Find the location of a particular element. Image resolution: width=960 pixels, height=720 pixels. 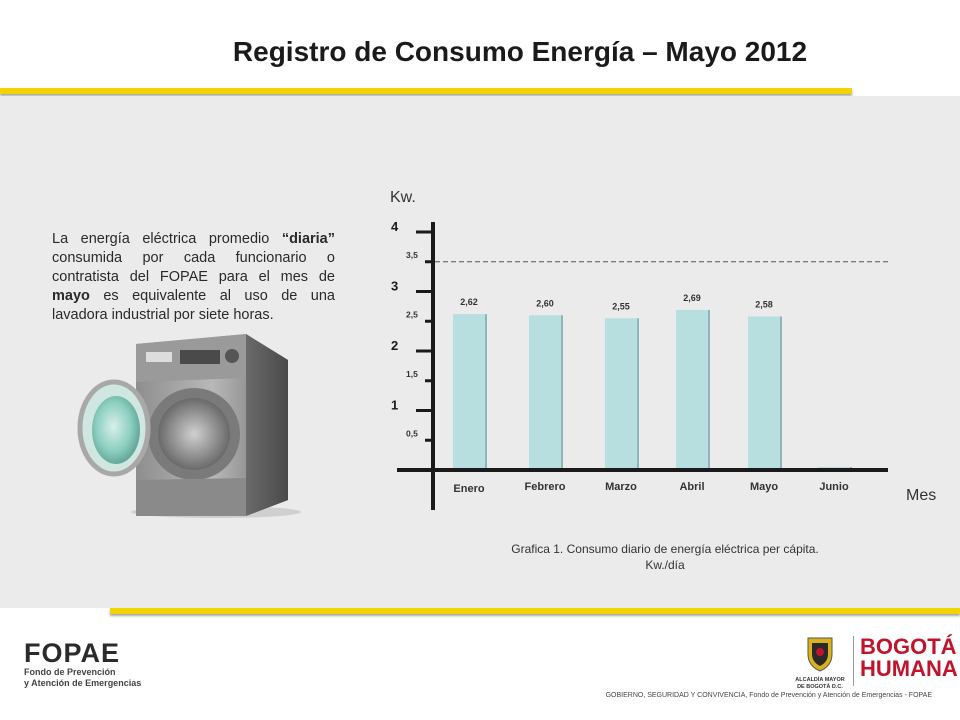

top-accent-bar is located at coordinates (426, 91).